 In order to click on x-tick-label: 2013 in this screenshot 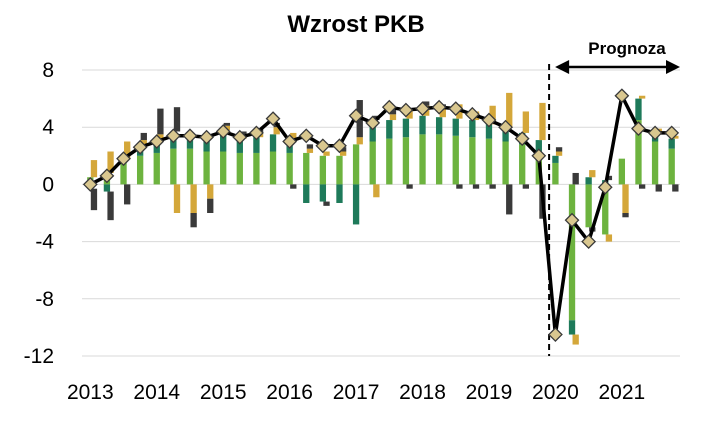, I will do `click(90, 392)`.